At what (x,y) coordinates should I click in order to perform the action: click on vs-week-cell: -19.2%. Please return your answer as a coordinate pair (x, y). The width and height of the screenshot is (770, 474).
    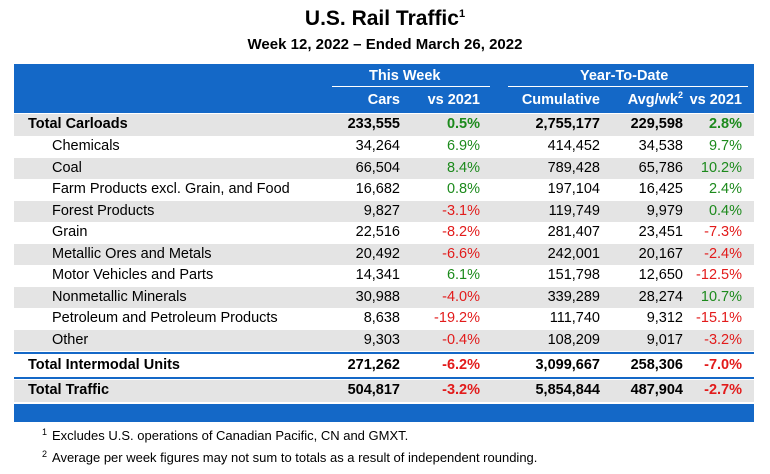
    Looking at the image, I should click on (457, 318).